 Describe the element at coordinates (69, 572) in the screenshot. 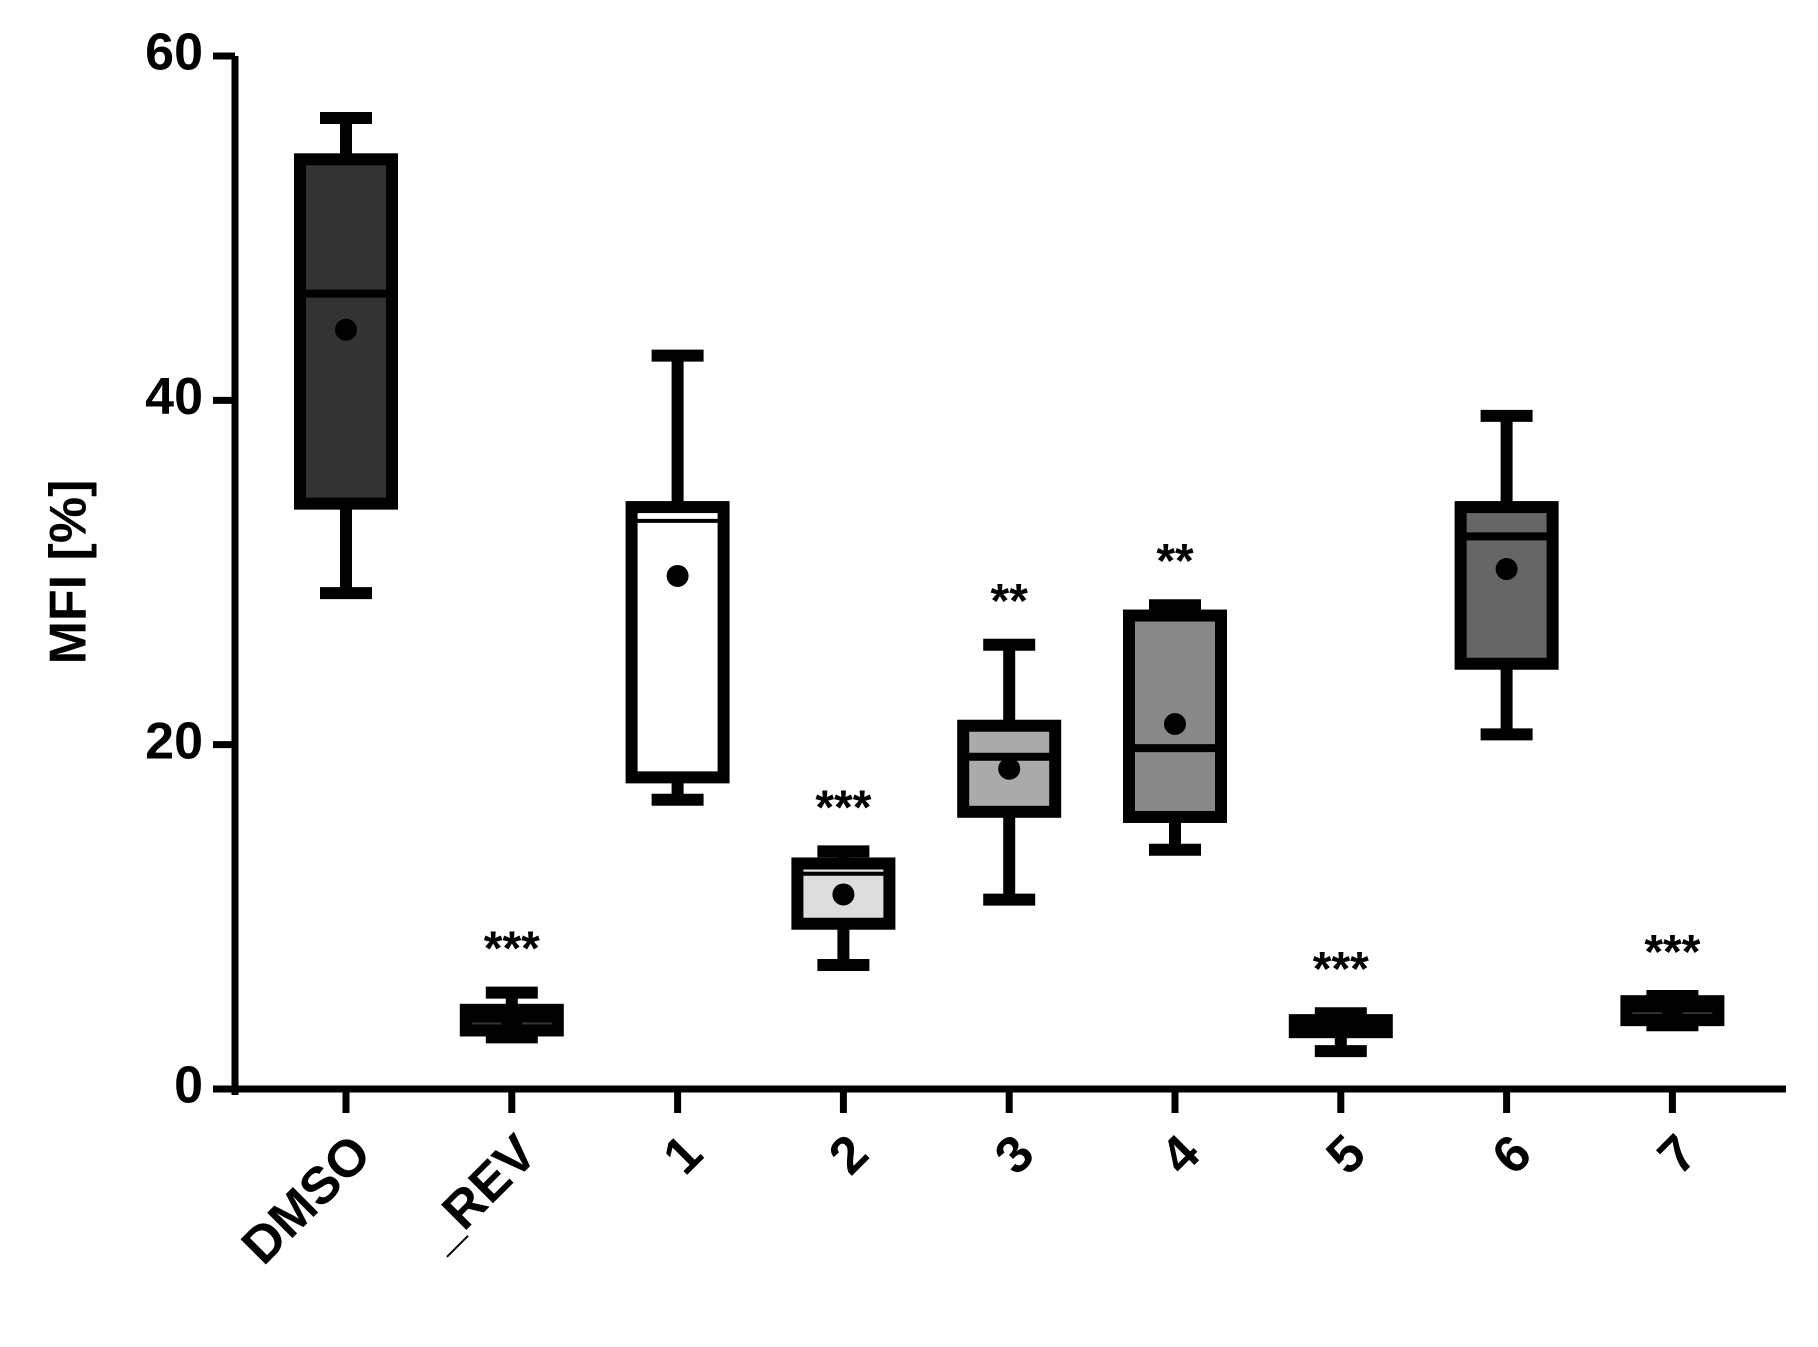

I see `y-axis-label: MFI [%]` at that location.